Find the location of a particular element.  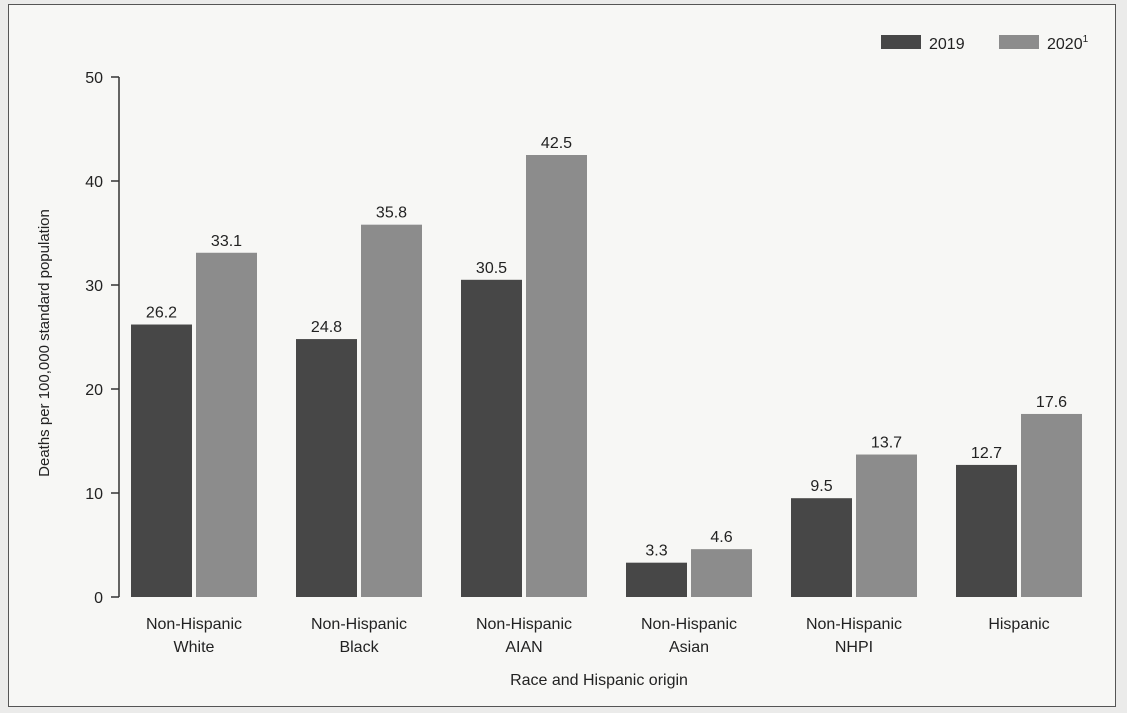

y-axis-label: Deaths per 100,000 standard population is located at coordinates (44, 343).